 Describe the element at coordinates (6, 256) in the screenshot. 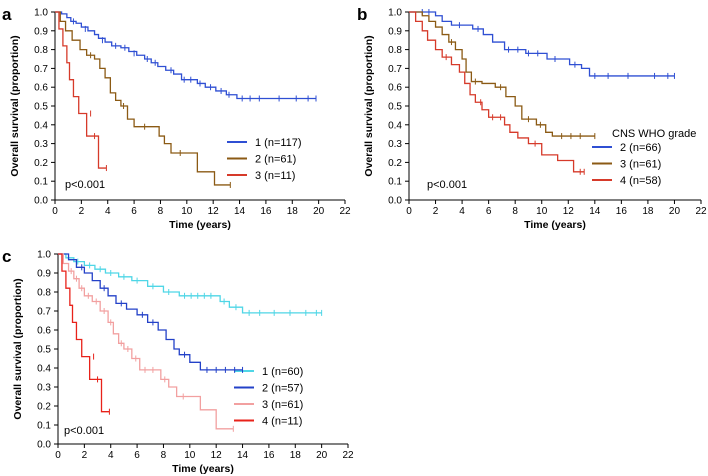

I see `panel-label: c` at that location.